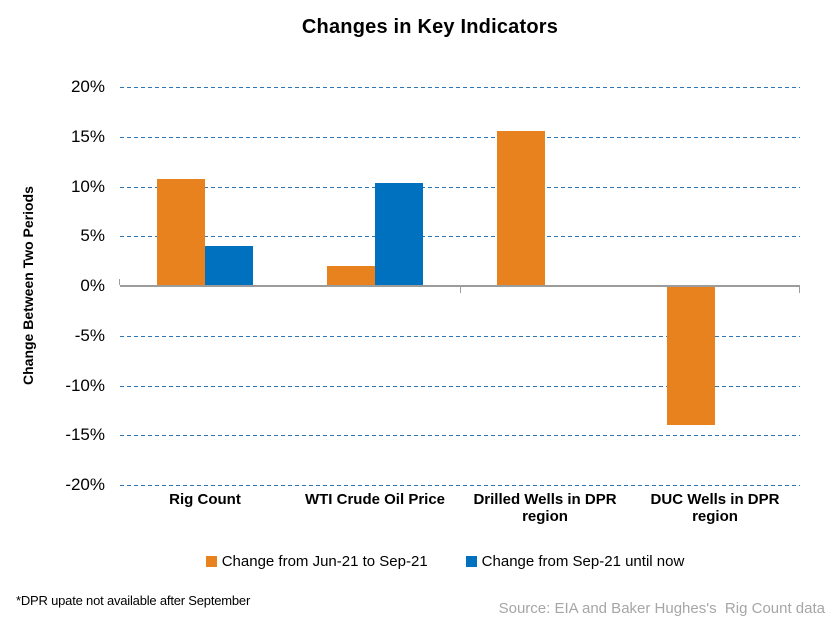  What do you see at coordinates (85, 385) in the screenshot?
I see `y-tick-label: -10%` at bounding box center [85, 385].